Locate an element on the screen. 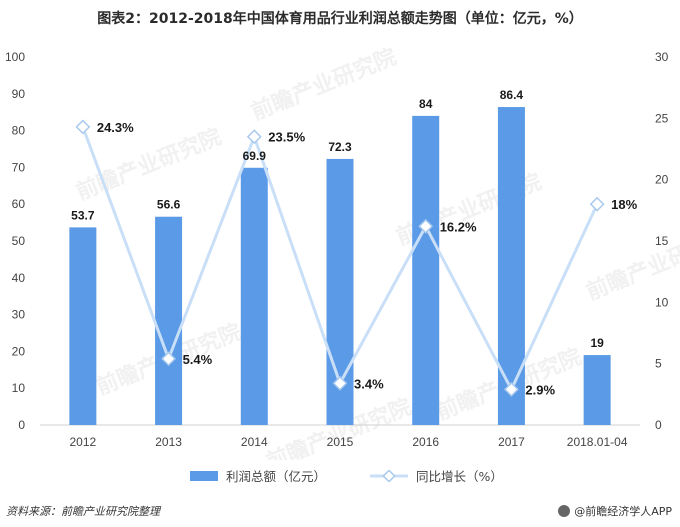 The width and height of the screenshot is (680, 527). y-left-tick-label: 0 is located at coordinates (21, 425).